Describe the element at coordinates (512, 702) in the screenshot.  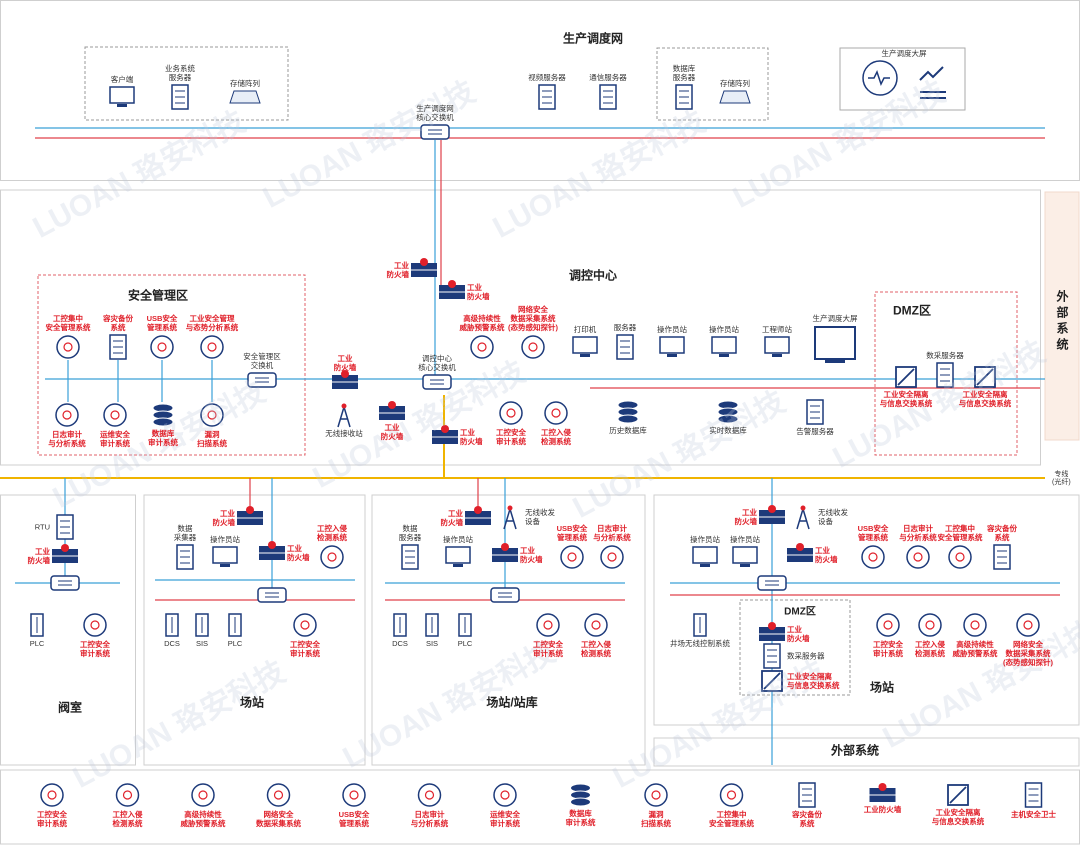
I see `zone-title: 场站/站库` at that location.